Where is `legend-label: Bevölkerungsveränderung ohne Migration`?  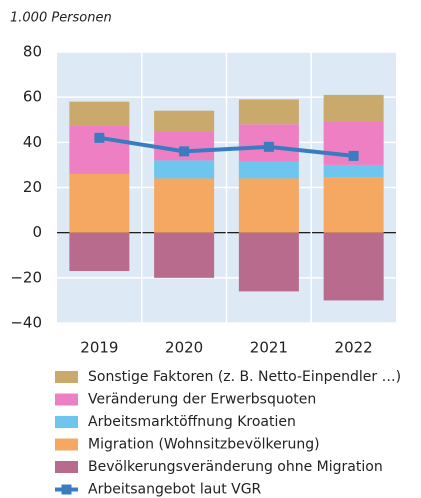
legend-label: Bevölkerungsveränderung ohne Migration is located at coordinates (235, 467).